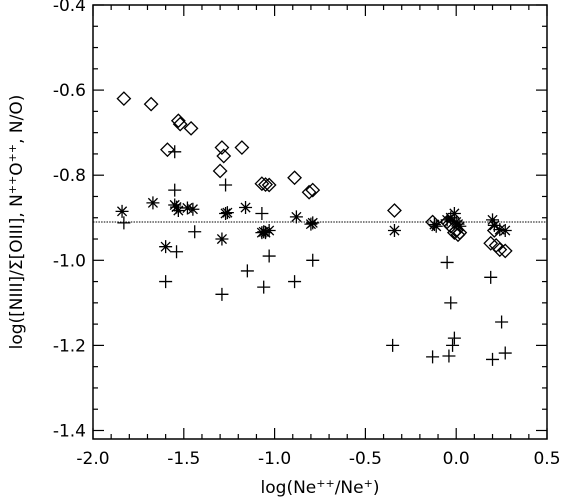 This screenshot has width=571, height=499. Describe the element at coordinates (69, 91) in the screenshot. I see `y-tick-label: -0.6` at that location.